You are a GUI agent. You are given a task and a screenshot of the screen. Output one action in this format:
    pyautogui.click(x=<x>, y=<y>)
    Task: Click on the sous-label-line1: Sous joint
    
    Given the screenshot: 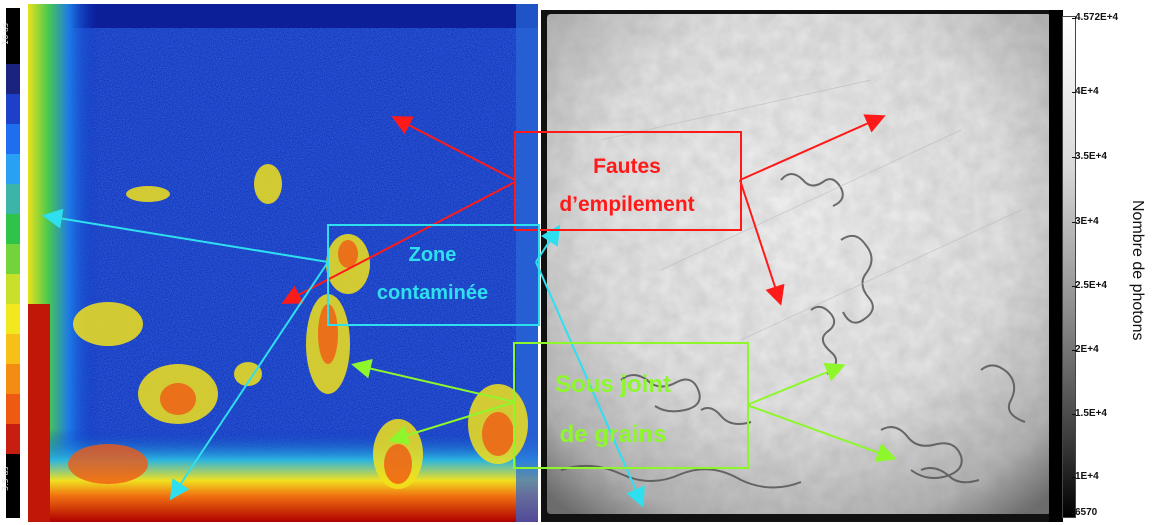 What is the action you would take?
    pyautogui.click(x=613, y=384)
    